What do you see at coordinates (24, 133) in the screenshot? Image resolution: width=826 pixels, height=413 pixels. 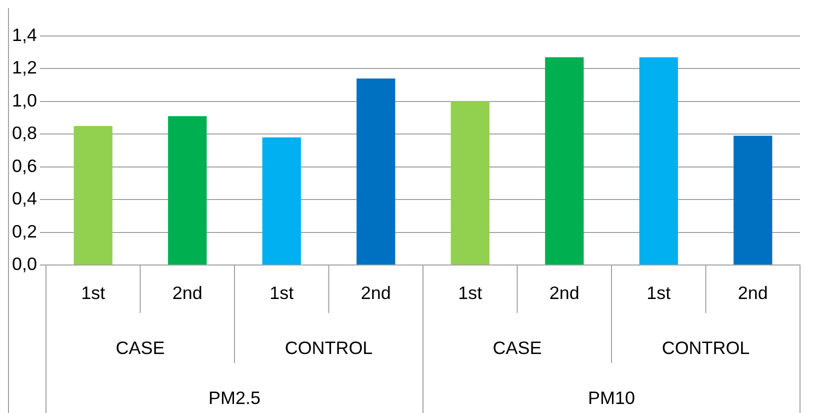 I see `y-tick-label: 0,8` at bounding box center [24, 133].